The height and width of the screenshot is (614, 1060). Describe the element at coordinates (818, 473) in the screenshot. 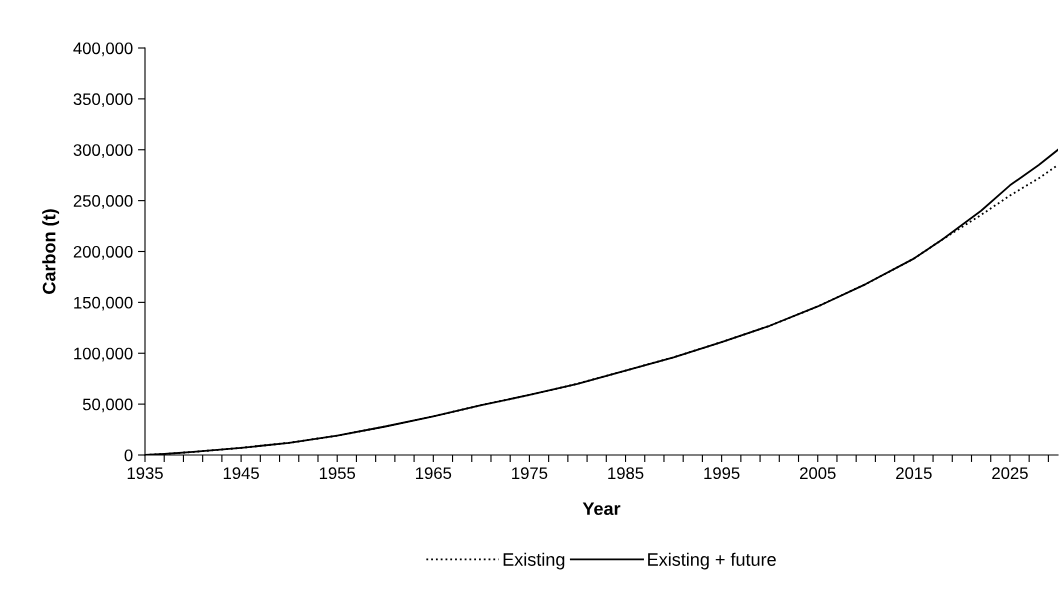

I see `x-tick-label: 2005` at that location.